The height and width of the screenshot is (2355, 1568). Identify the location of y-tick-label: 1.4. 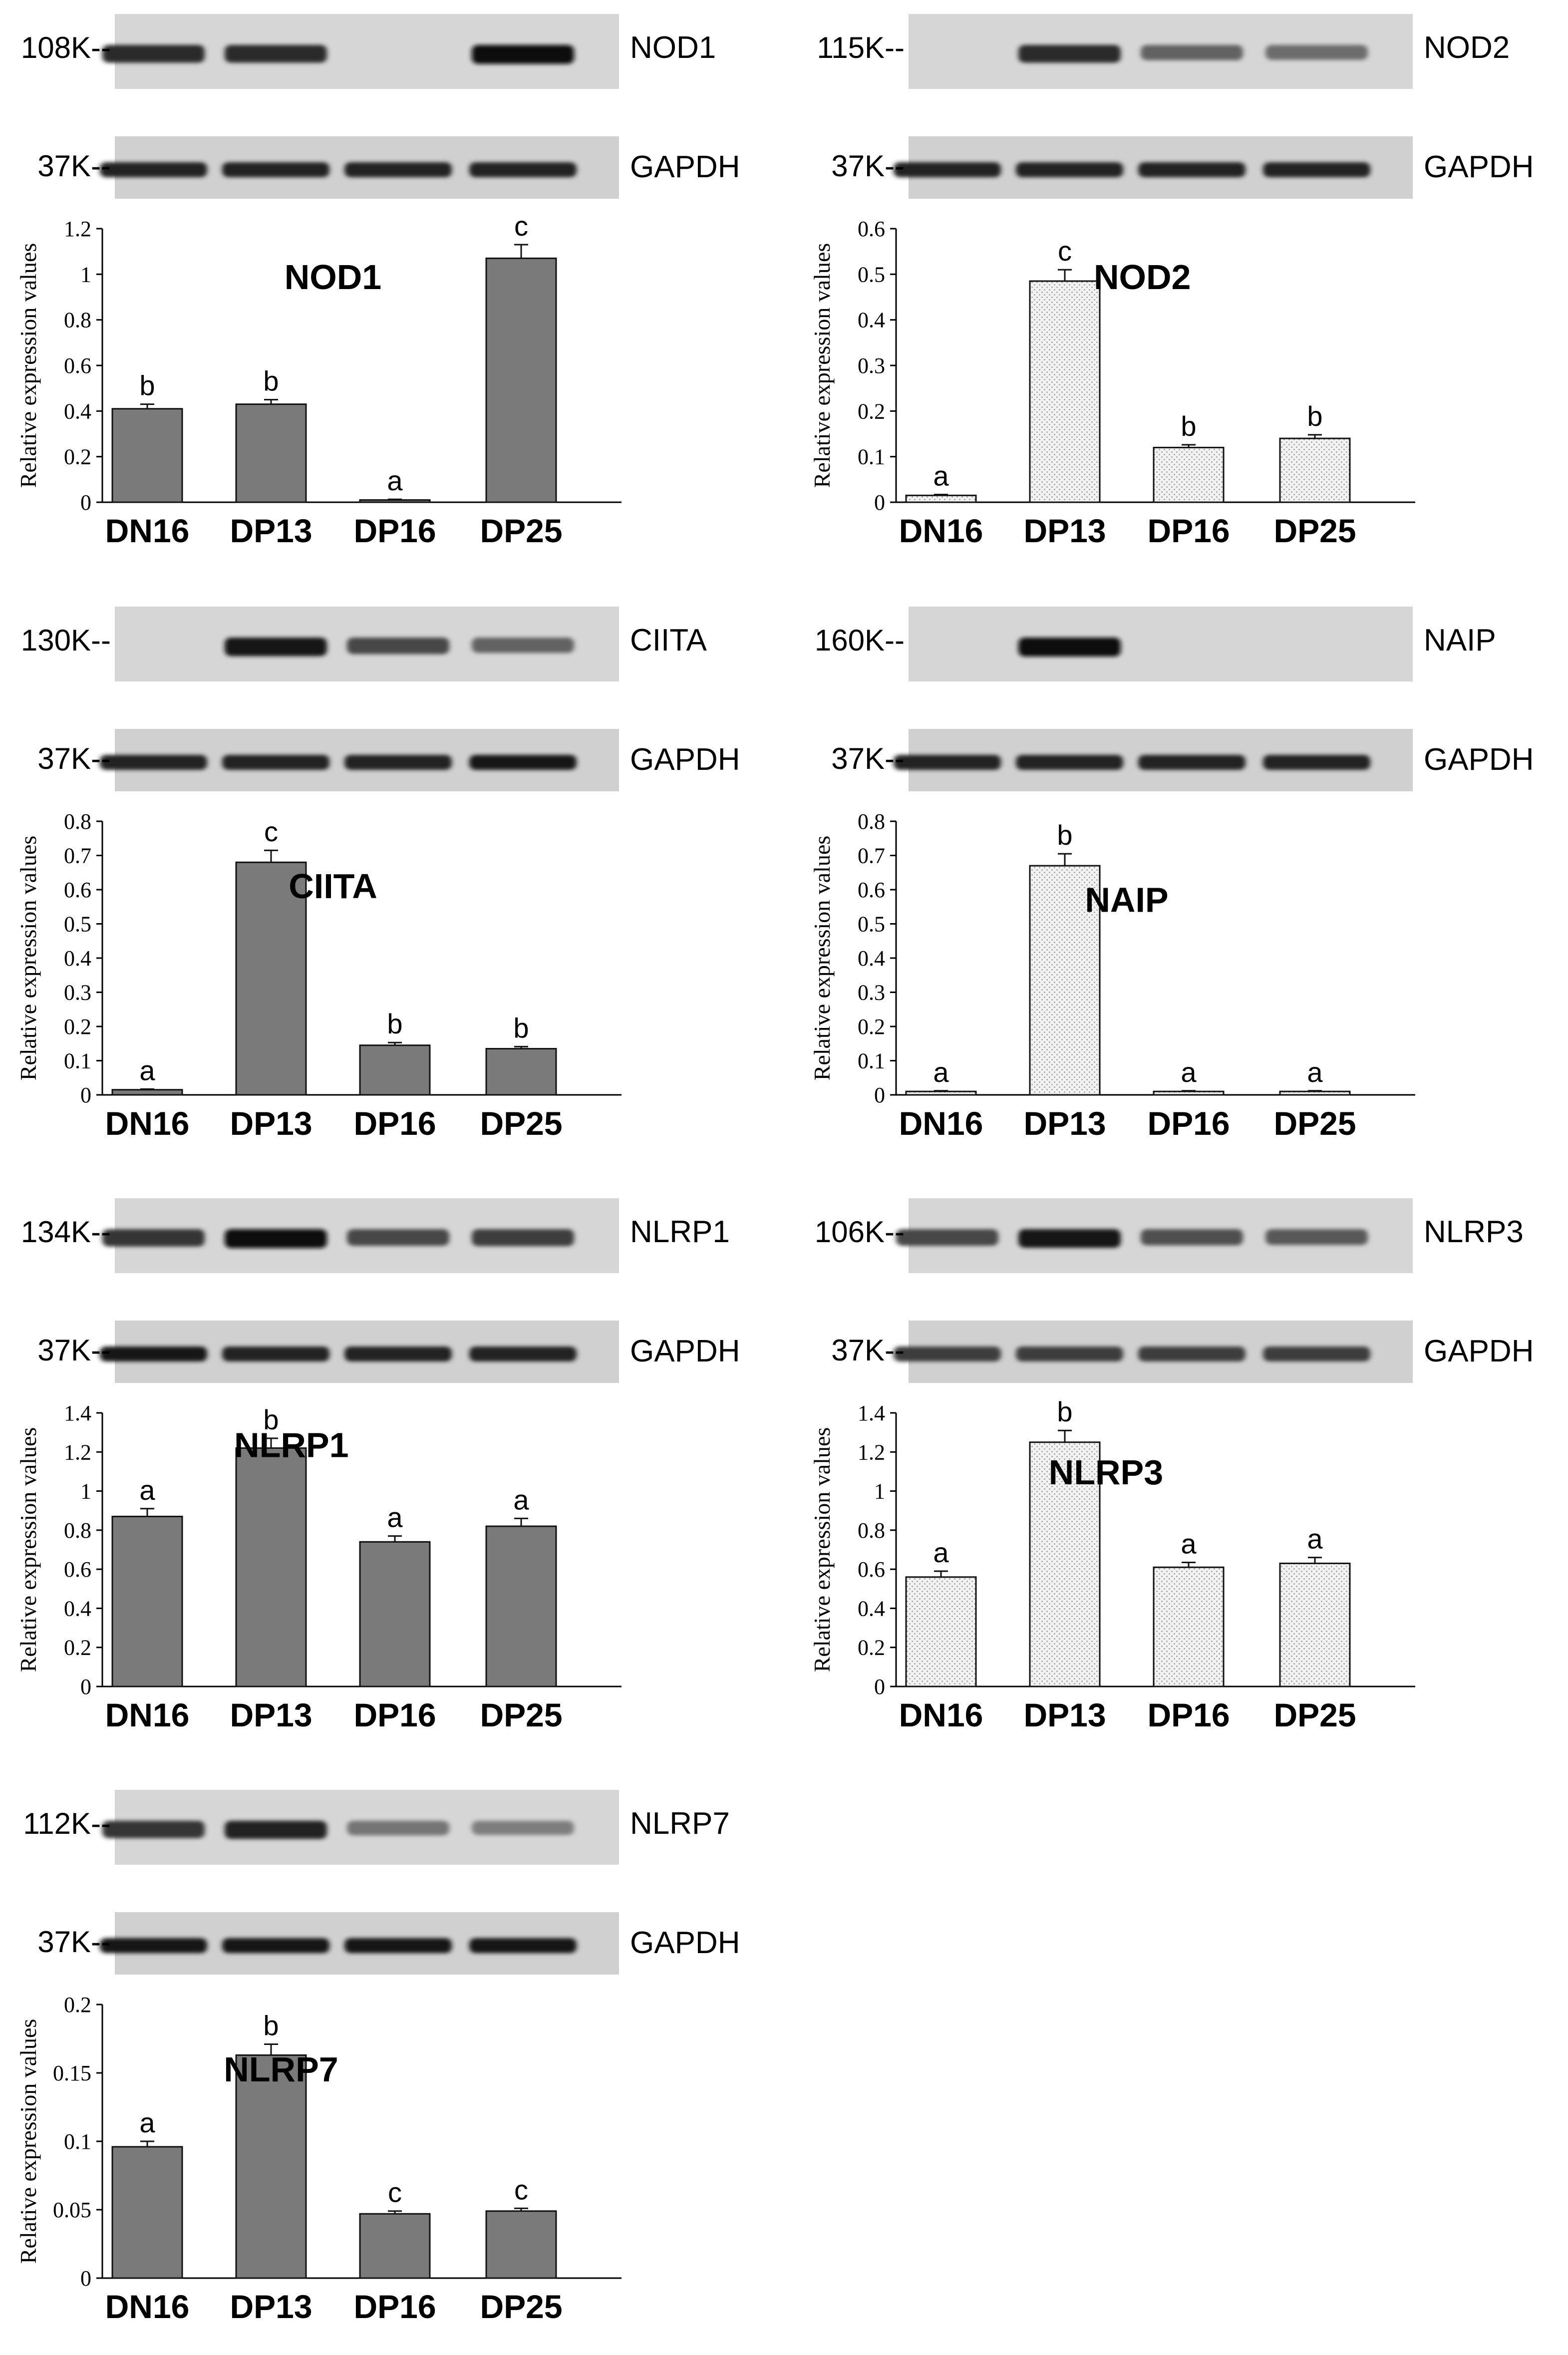
(78, 1413).